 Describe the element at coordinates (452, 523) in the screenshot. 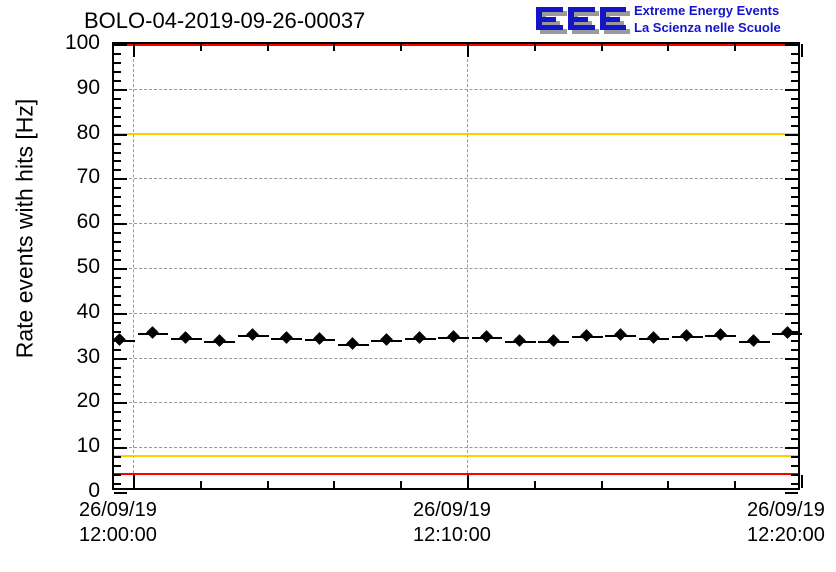

I see `x-tick-label: 26/09/19 12:10:00` at that location.